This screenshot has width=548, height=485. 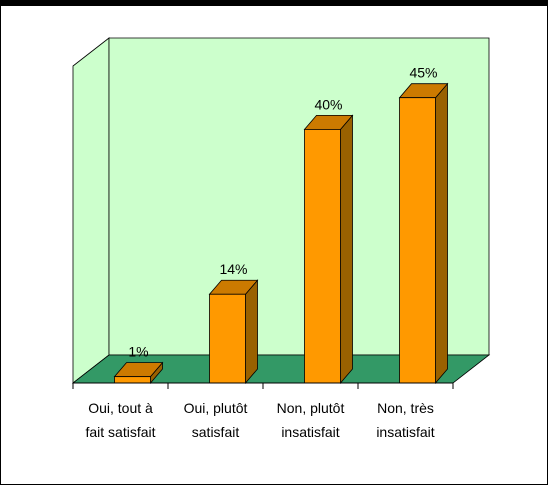 What do you see at coordinates (91, 210) in the screenshot?
I see `side-wall` at bounding box center [91, 210].